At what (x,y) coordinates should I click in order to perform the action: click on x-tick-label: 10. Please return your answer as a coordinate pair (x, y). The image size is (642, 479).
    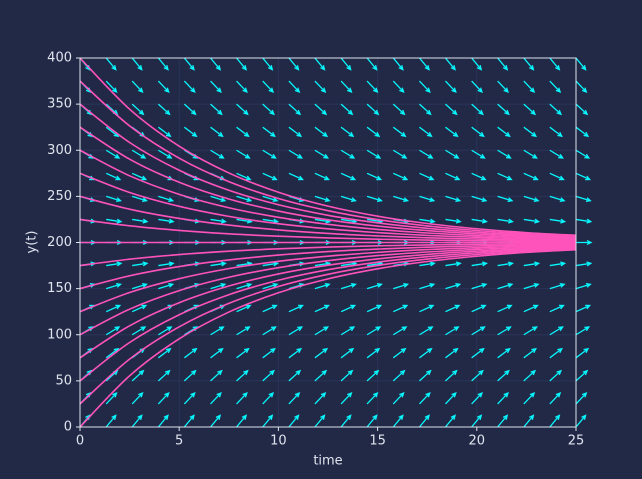
    Looking at the image, I should click on (278, 441).